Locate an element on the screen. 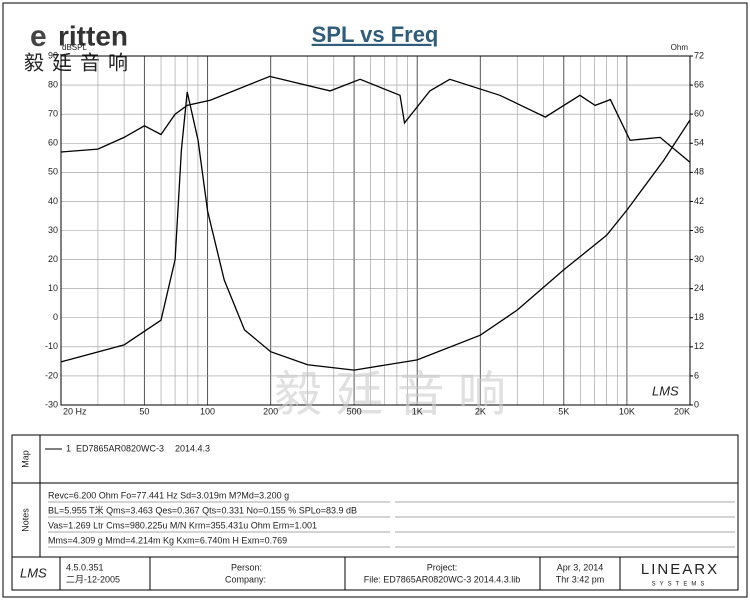  y-tick-label: 0 is located at coordinates (55, 317).